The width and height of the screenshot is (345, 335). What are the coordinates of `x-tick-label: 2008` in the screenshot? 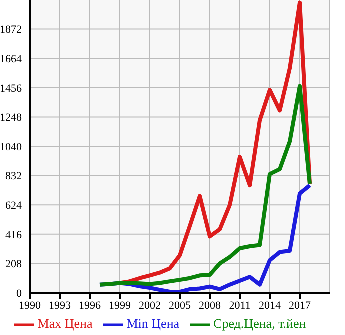 It's located at (210, 306).